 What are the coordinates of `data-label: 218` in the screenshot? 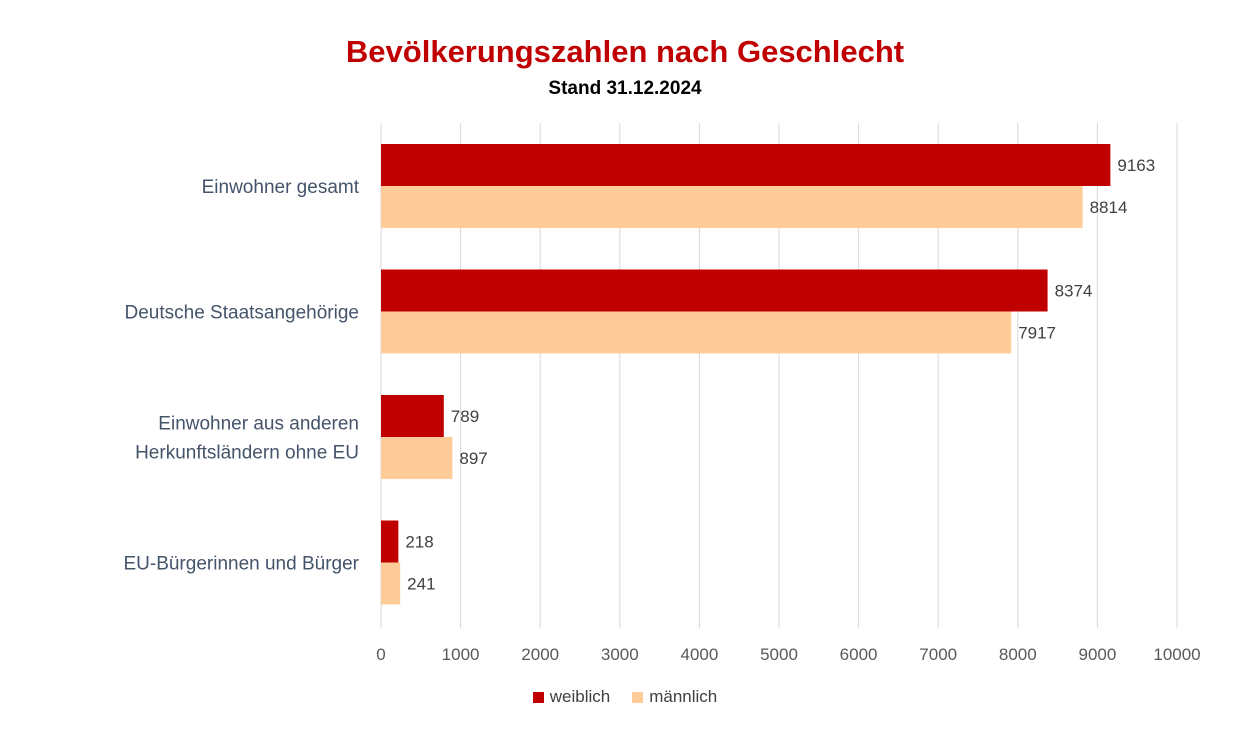 It's located at (419, 542).